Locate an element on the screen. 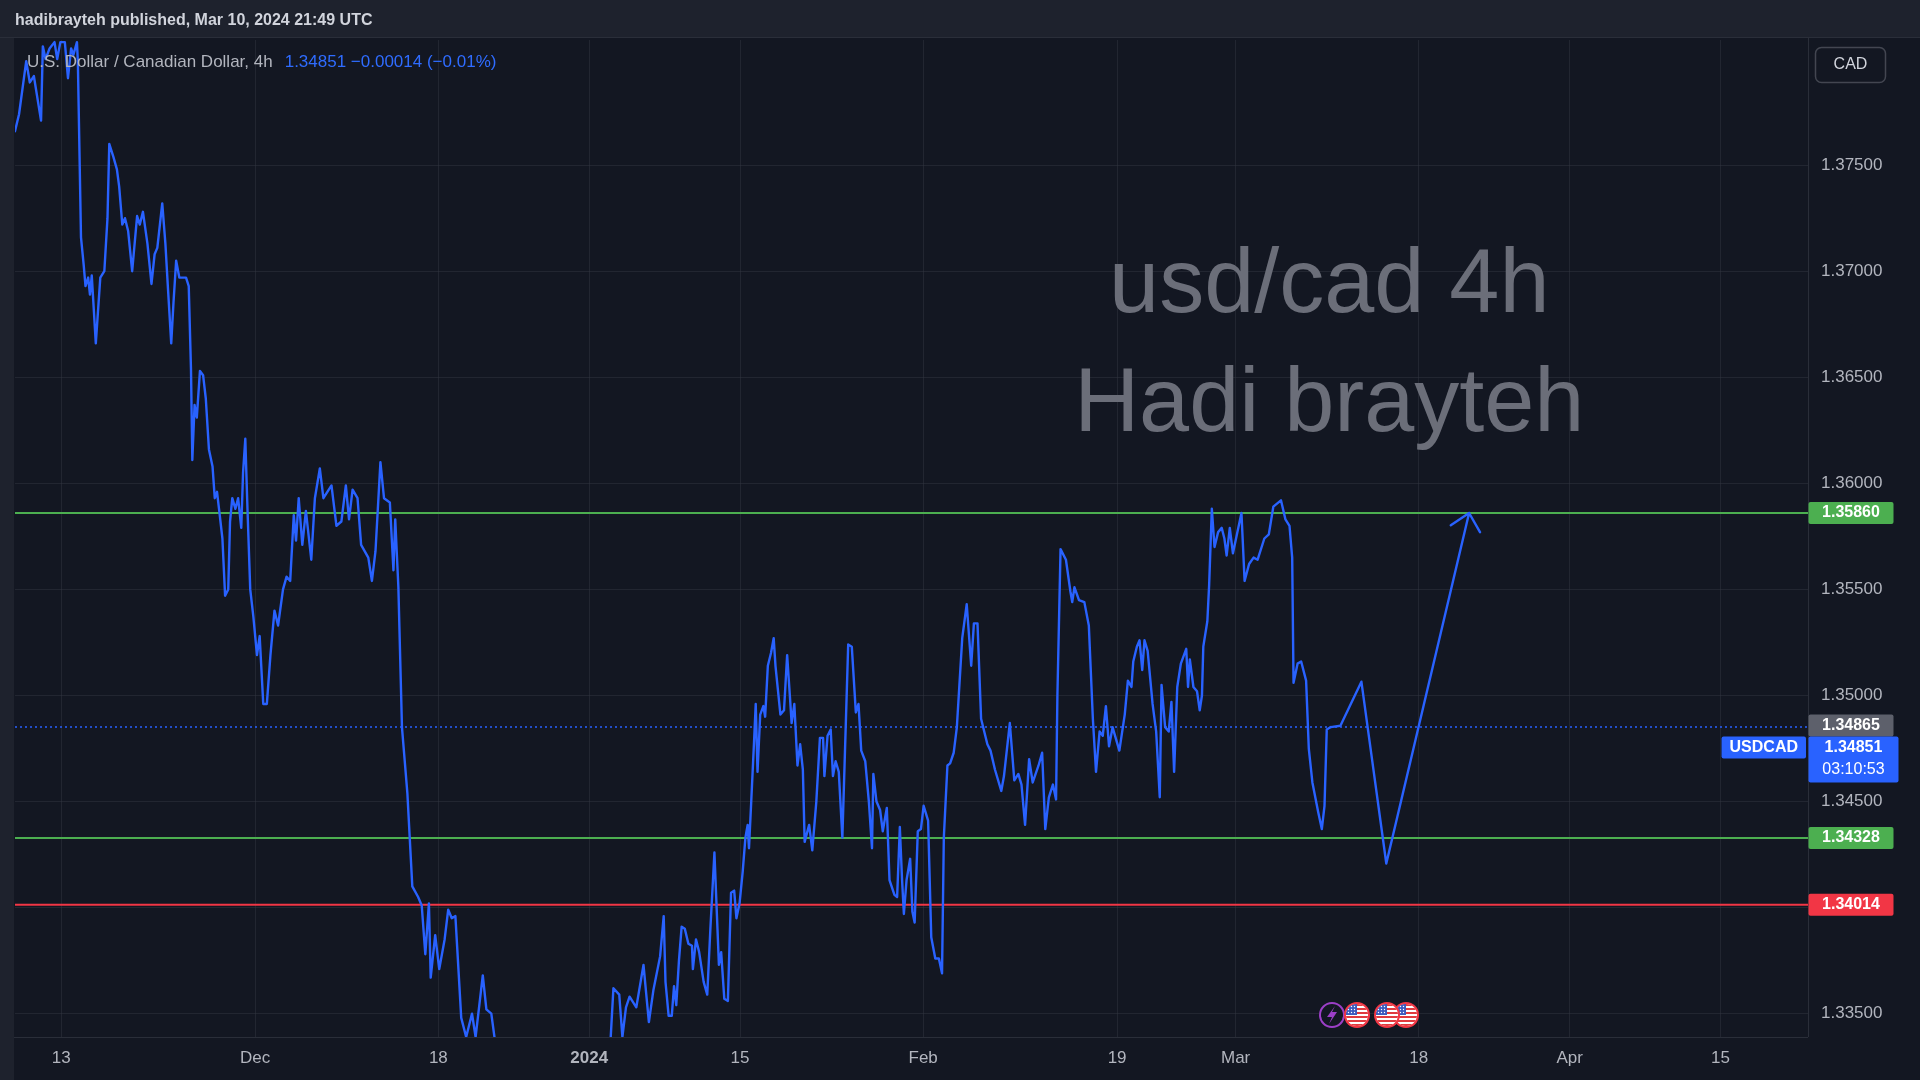 This screenshot has height=1080, width=1920. ref-line-label: 1.34851 03:10:53 is located at coordinates (1853, 757).